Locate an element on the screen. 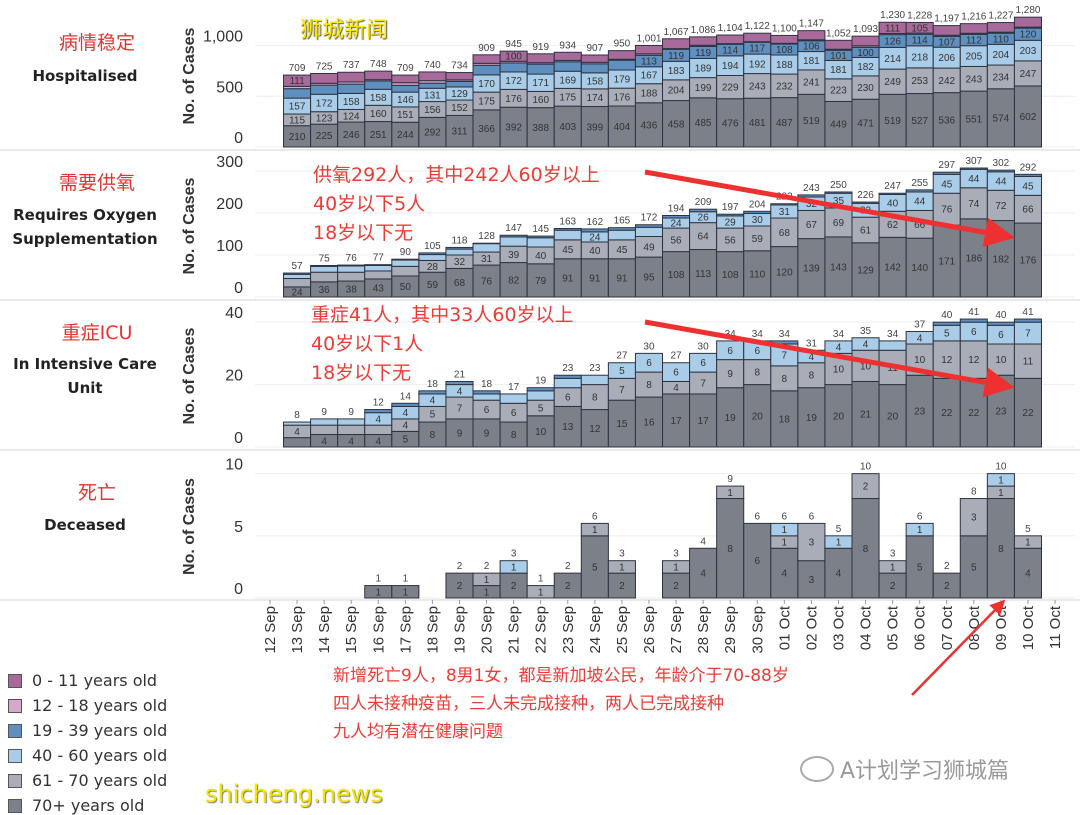  total-value-label: 27 is located at coordinates (622, 356).